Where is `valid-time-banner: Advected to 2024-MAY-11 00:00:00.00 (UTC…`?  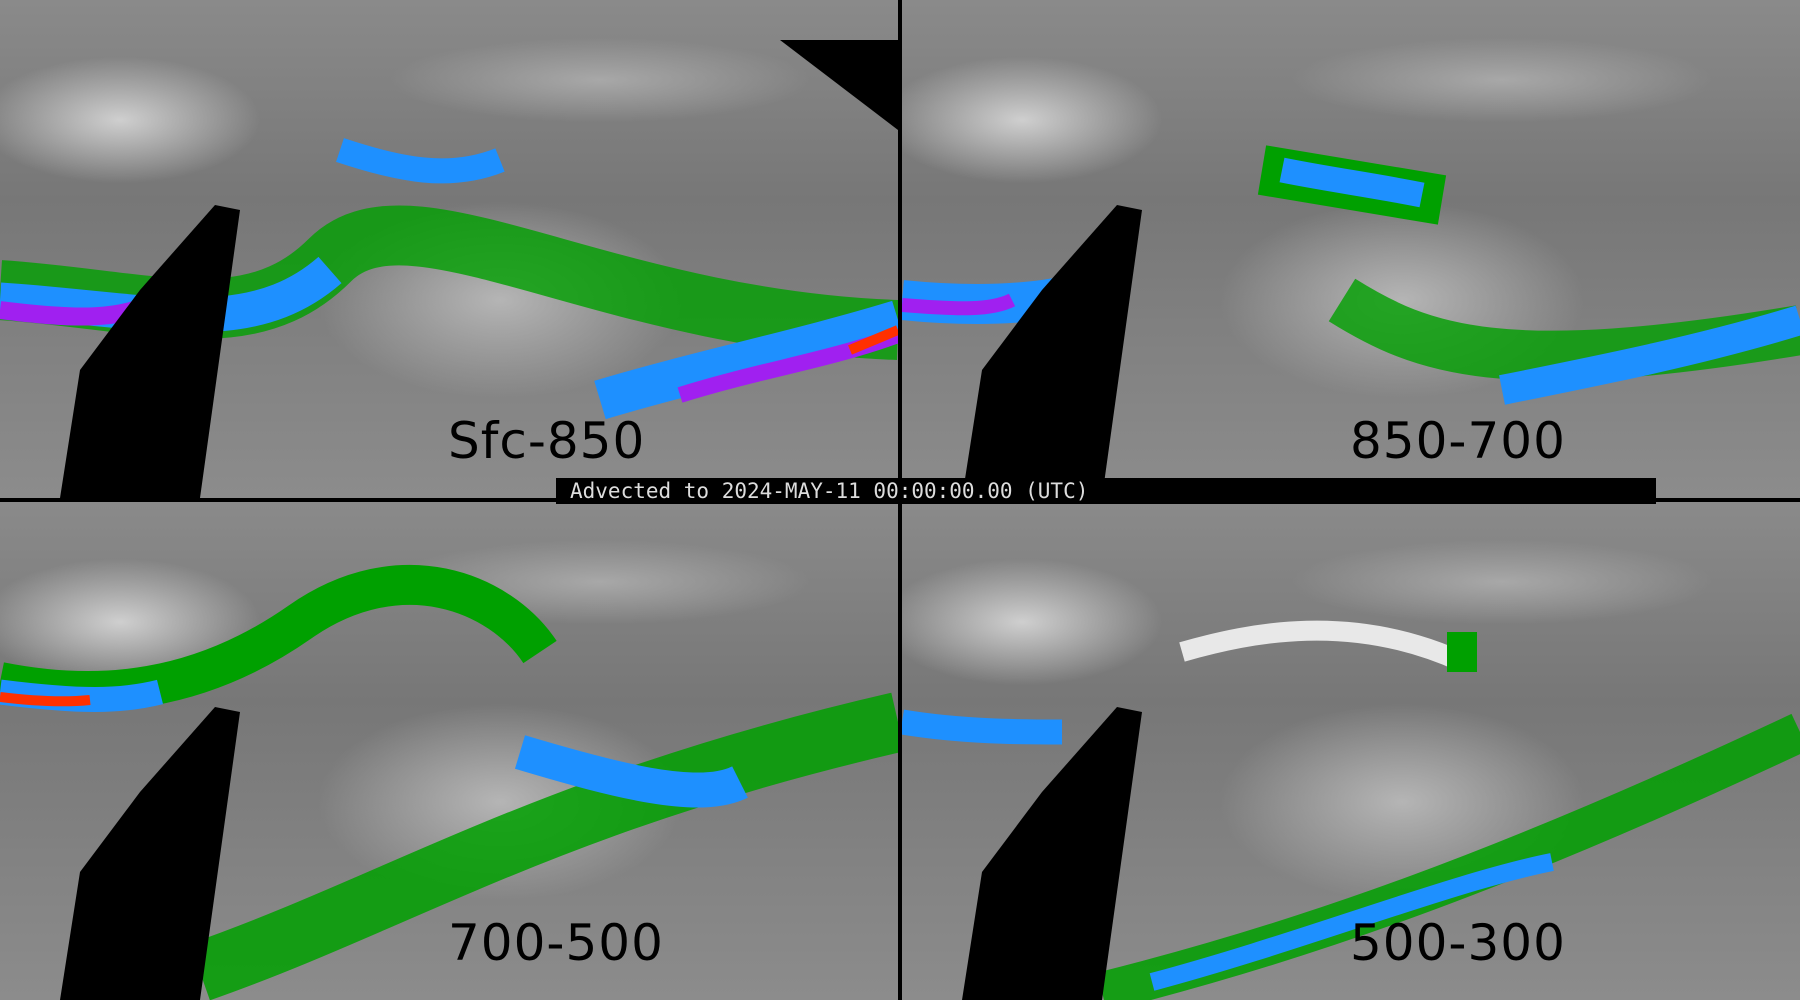
valid-time-banner: Advected to 2024-MAY-11 00:00:00.00 (UTC… is located at coordinates (1106, 491).